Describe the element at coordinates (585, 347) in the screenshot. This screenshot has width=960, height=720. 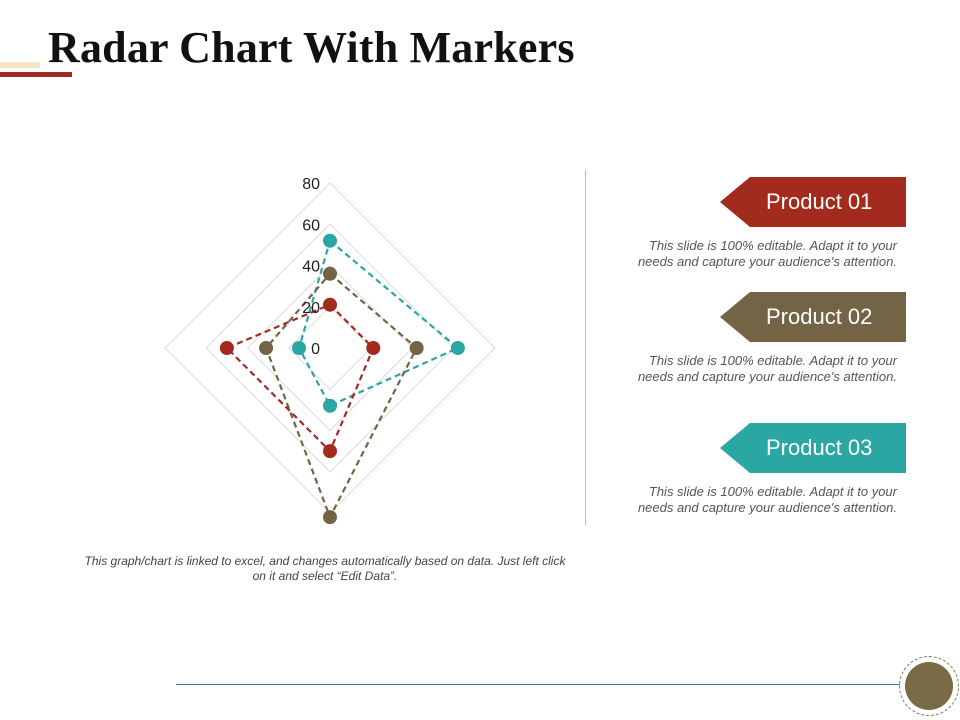
I see `vertical-divider` at that location.